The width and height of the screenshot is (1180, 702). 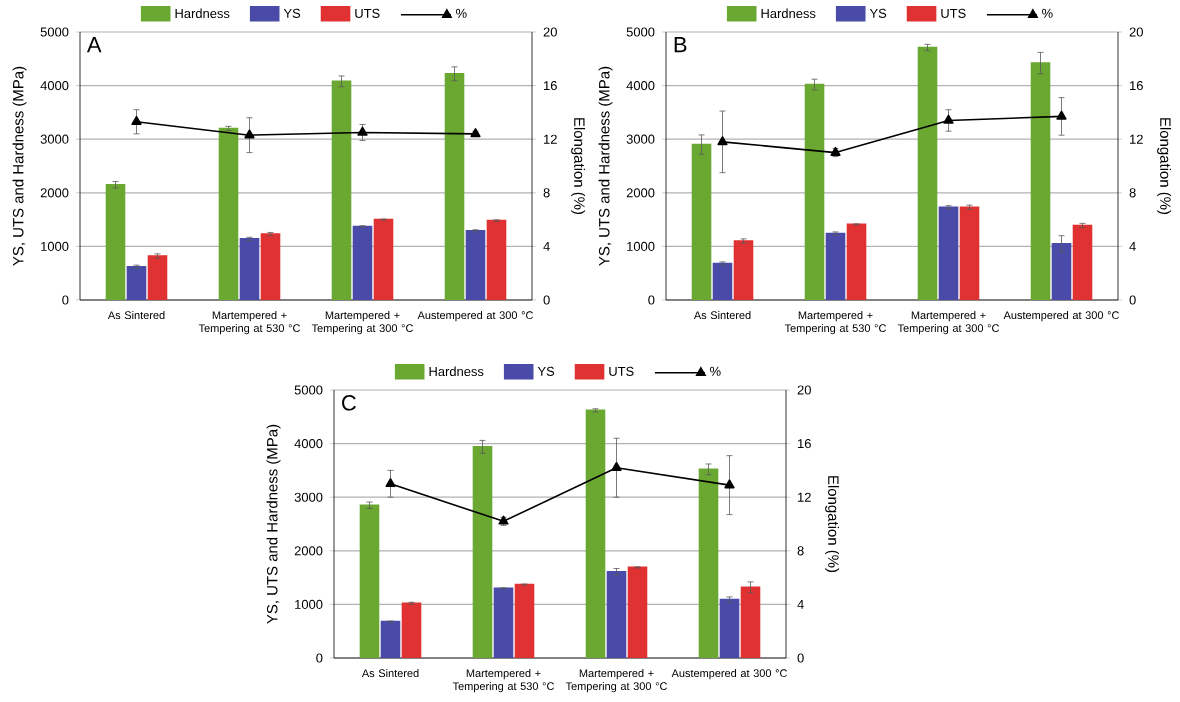 I want to click on annotation: C, so click(x=349, y=403).